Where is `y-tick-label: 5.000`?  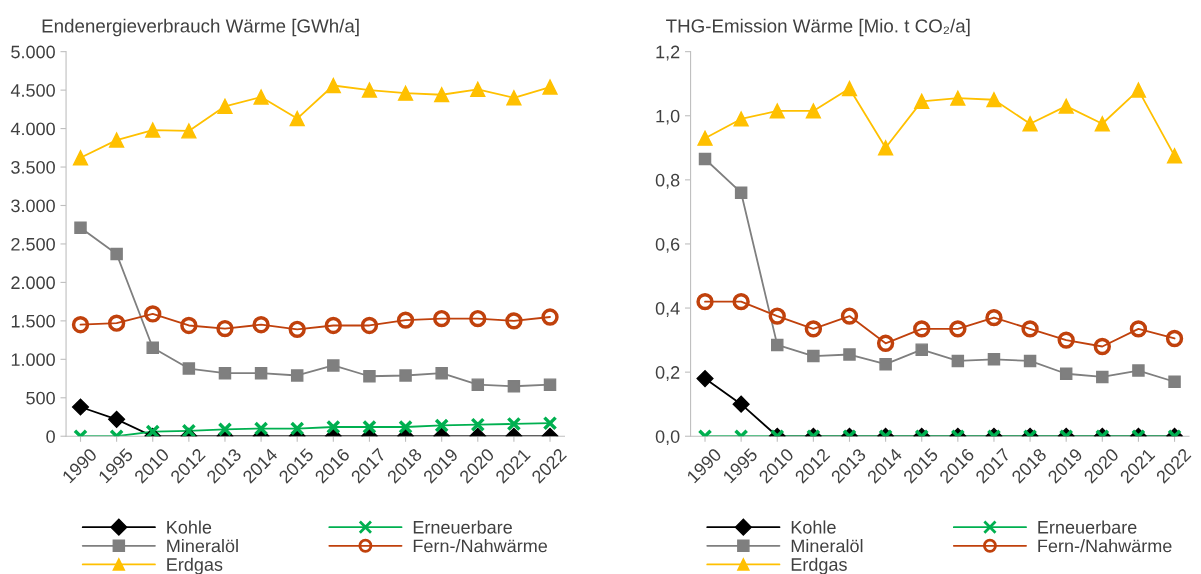 y-tick-label: 5.000 is located at coordinates (33, 52).